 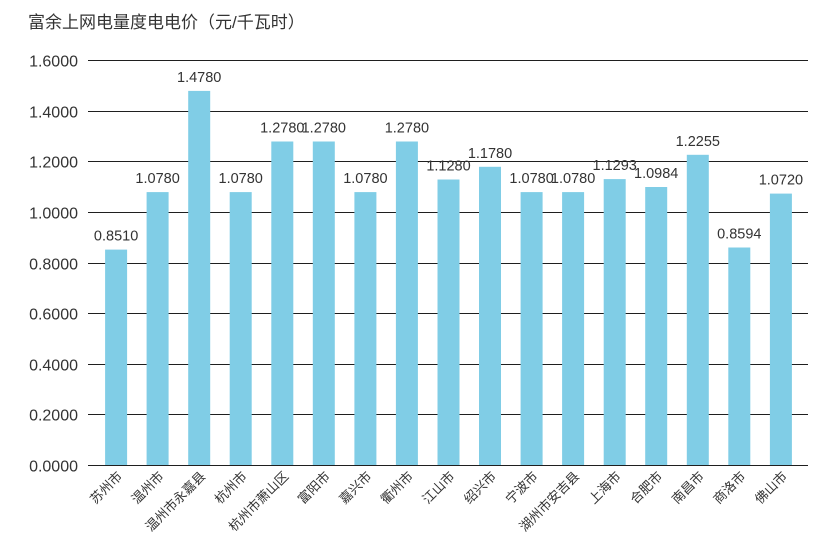 What do you see at coordinates (53, 315) in the screenshot?
I see `y-tick-label: 0.6000` at bounding box center [53, 315].